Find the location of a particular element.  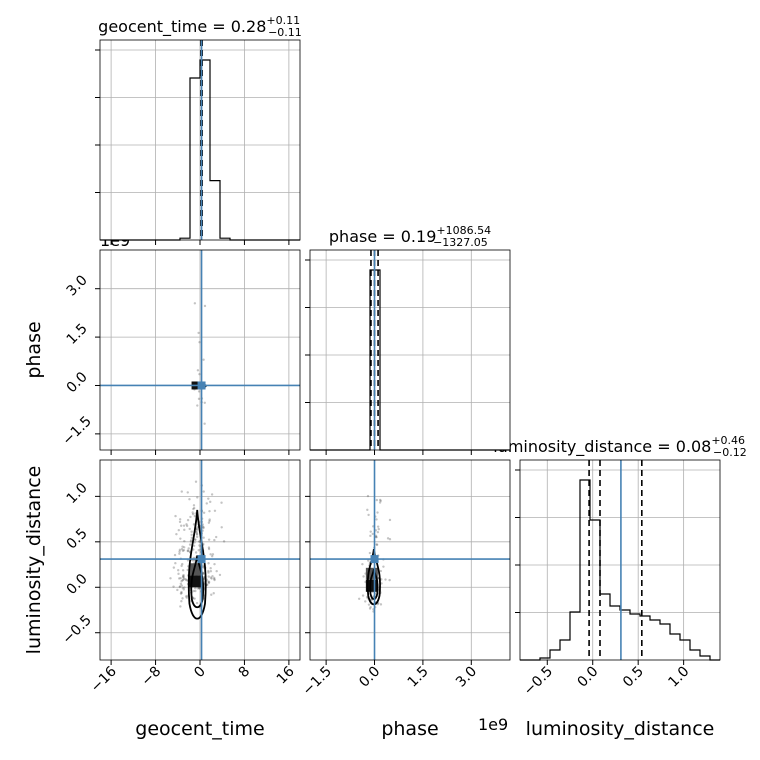

panel-geocent-time-vs-phase: −1.5 0.0 1.5 3.0 is located at coordinates (180, 352).